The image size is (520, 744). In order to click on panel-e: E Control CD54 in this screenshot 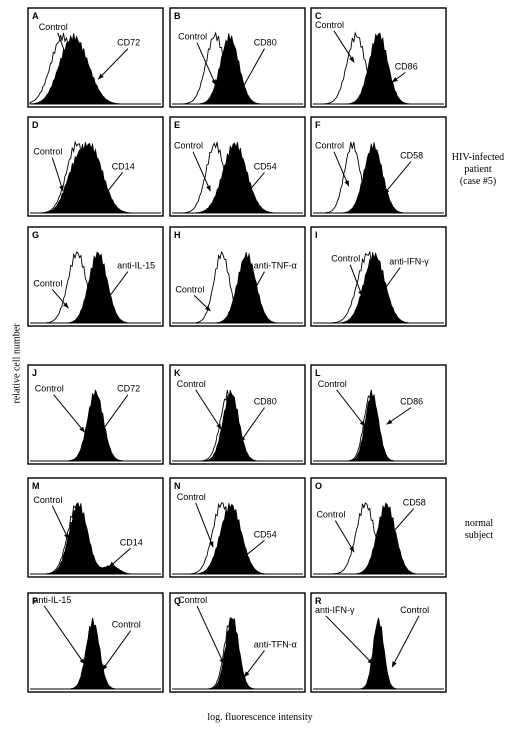, I will do `click(237, 166)`.